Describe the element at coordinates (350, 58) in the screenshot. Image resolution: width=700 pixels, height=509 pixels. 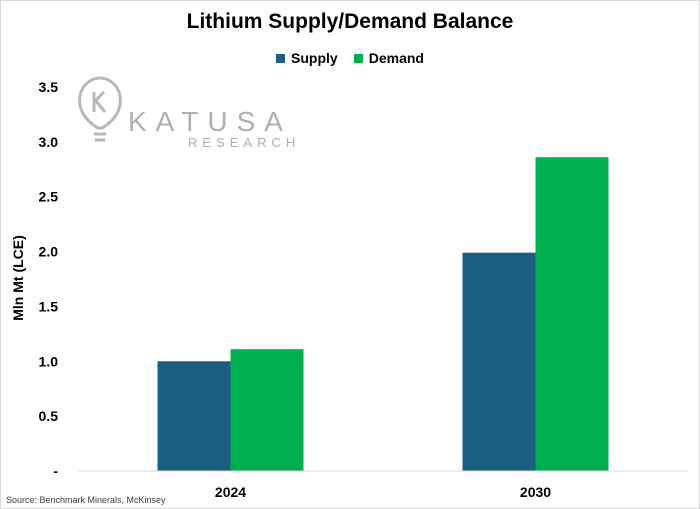
I see `legend: Supply Demand` at that location.